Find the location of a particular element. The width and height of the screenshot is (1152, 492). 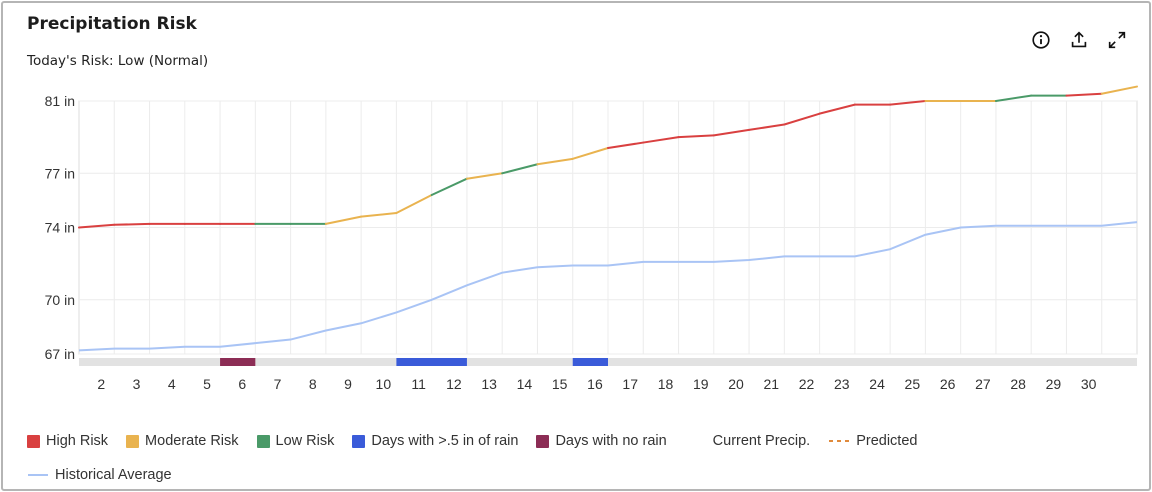

legend-label: Predicted is located at coordinates (887, 441).